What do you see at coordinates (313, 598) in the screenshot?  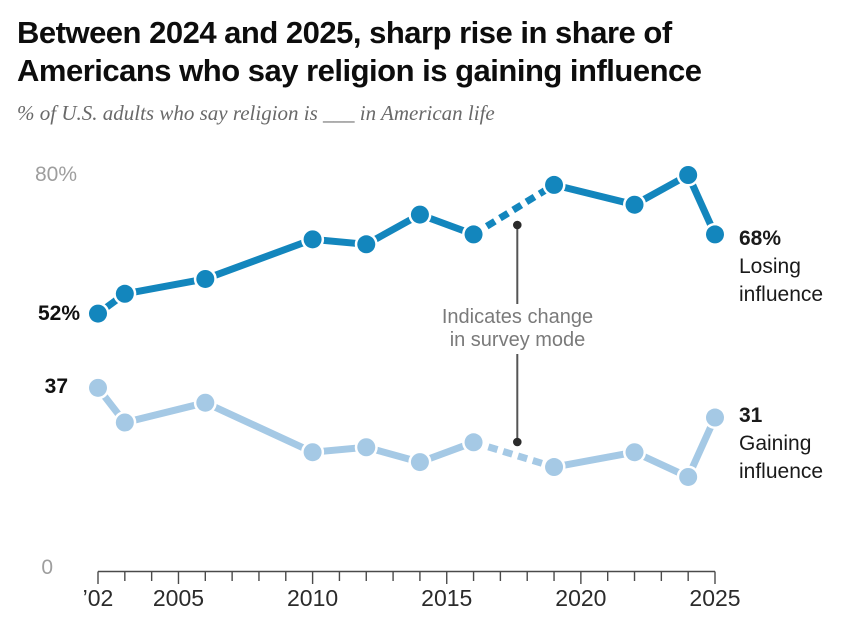 I see `x-tick-label: 2010` at bounding box center [313, 598].